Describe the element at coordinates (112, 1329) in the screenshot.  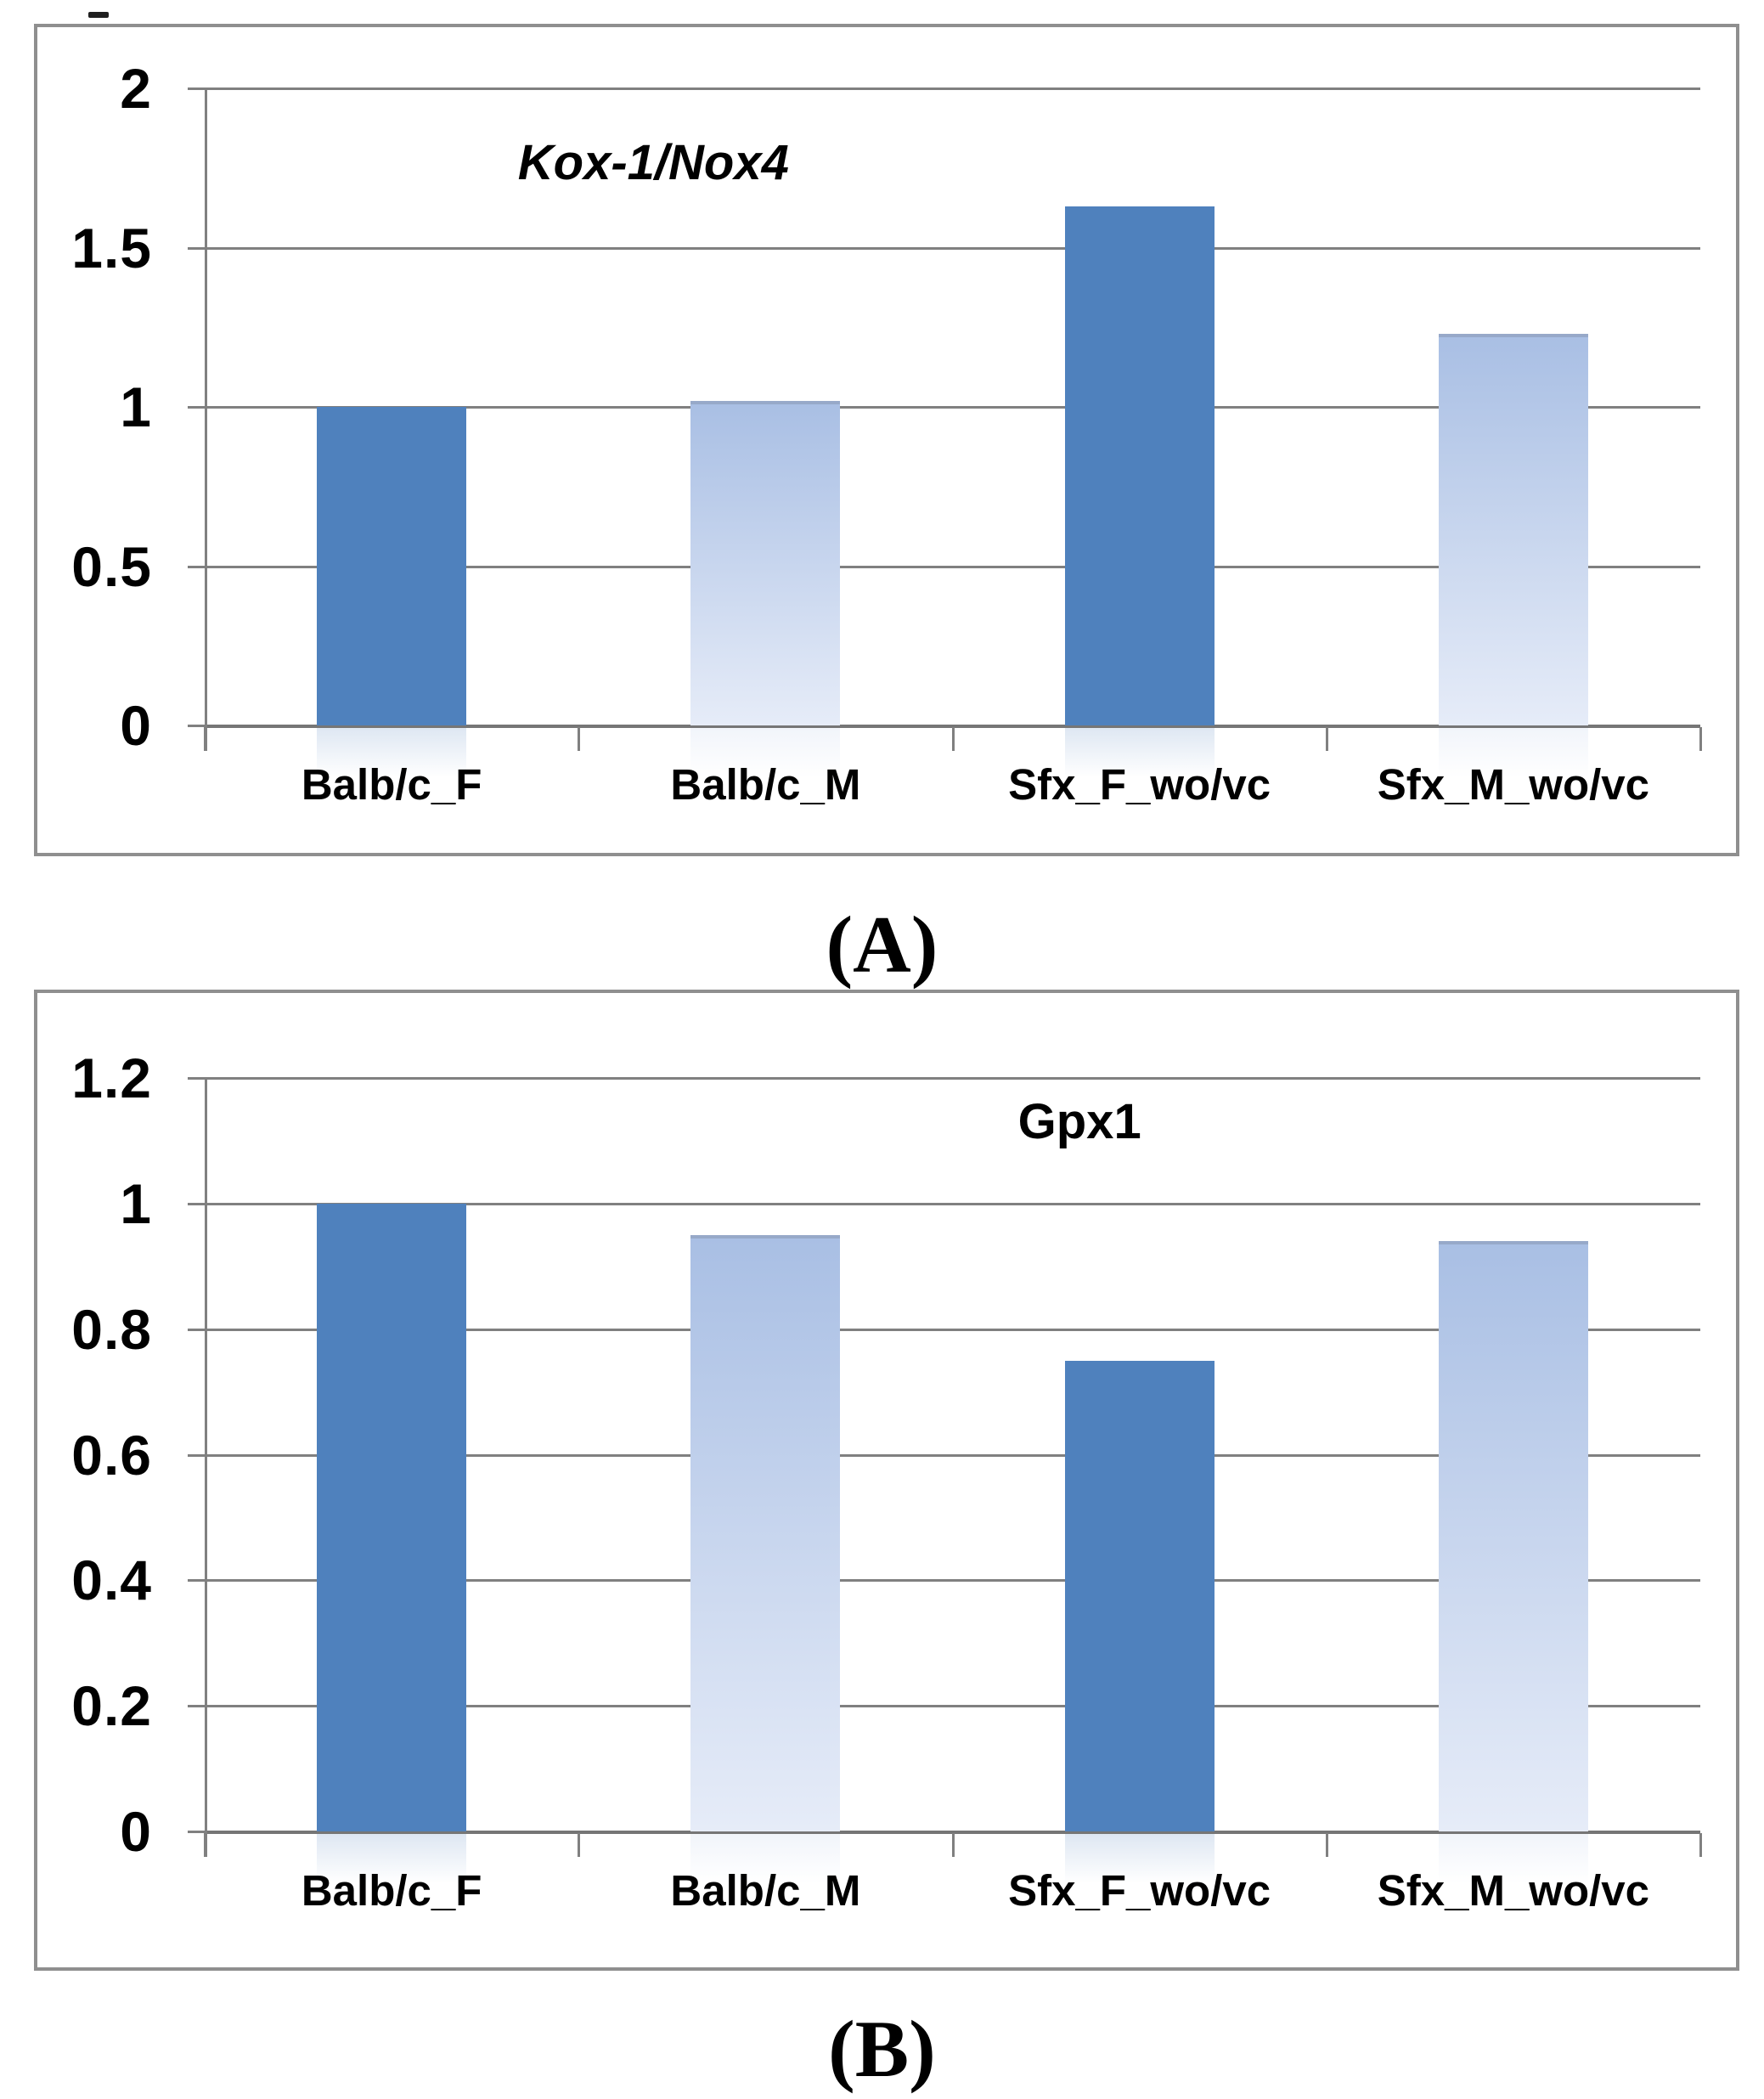
I see `y-tick-label: 0.8` at that location.